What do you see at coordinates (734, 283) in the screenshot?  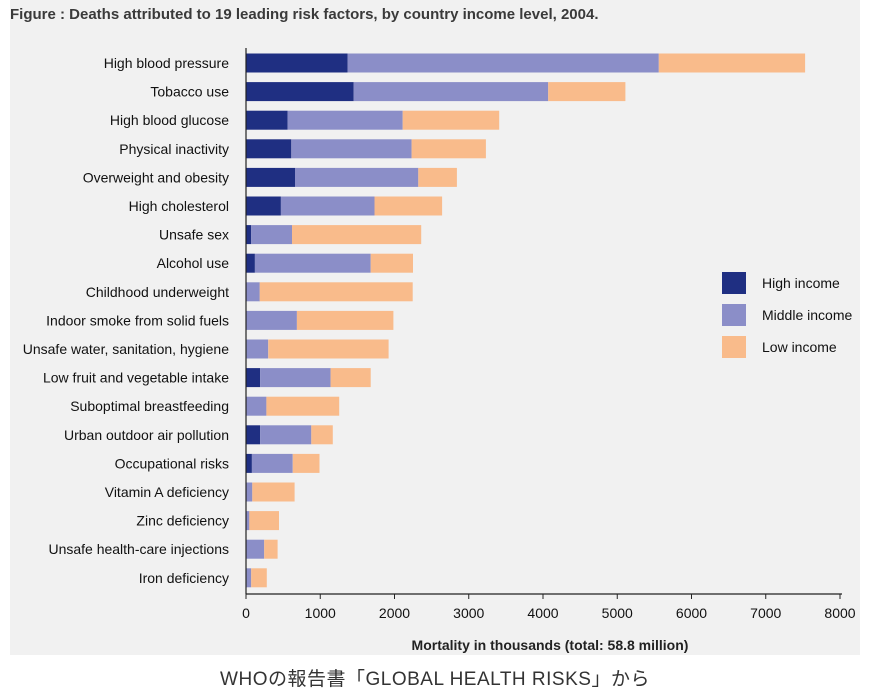 I see `legend-swatch-high` at bounding box center [734, 283].